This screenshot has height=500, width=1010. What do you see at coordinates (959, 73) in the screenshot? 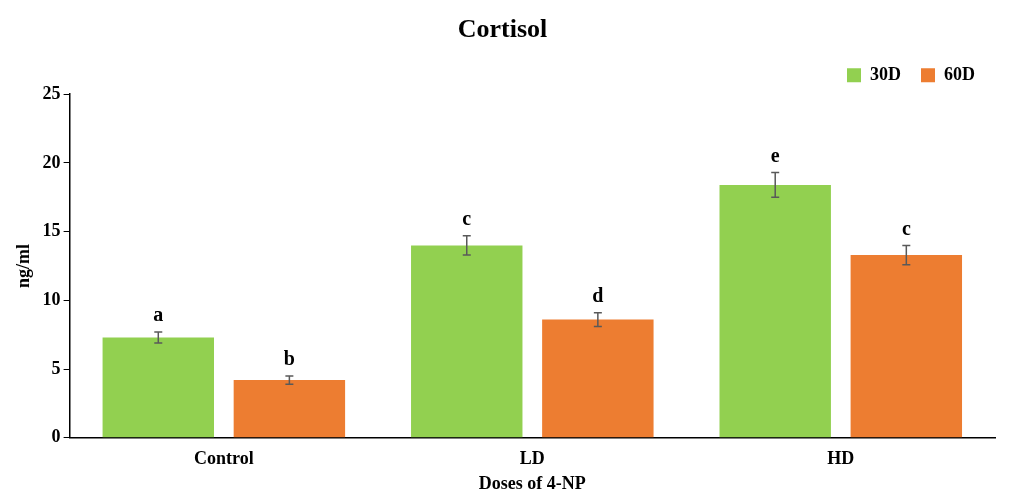
I see `legend-label: 60D` at bounding box center [959, 73].